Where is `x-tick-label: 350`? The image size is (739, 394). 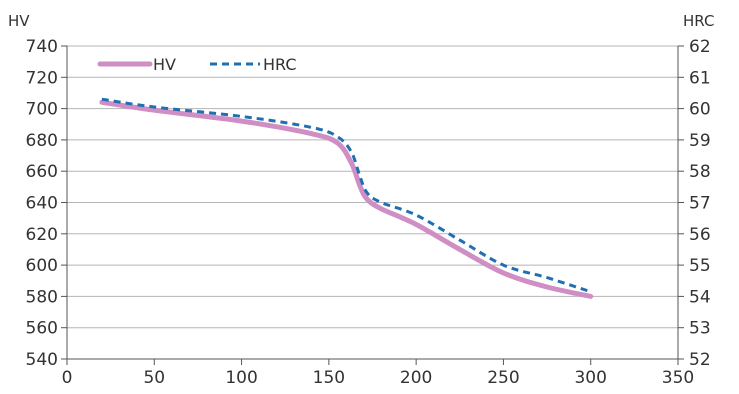
x-tick-label: 350 is located at coordinates (678, 378).